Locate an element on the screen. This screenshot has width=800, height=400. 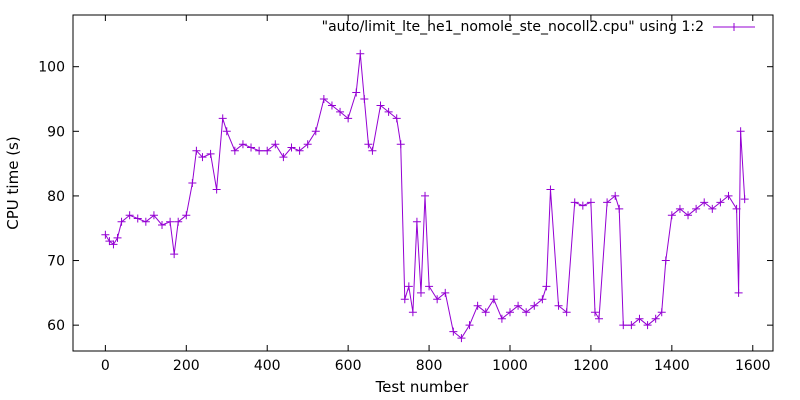
x-axis-label: Test number is located at coordinates (422, 387).